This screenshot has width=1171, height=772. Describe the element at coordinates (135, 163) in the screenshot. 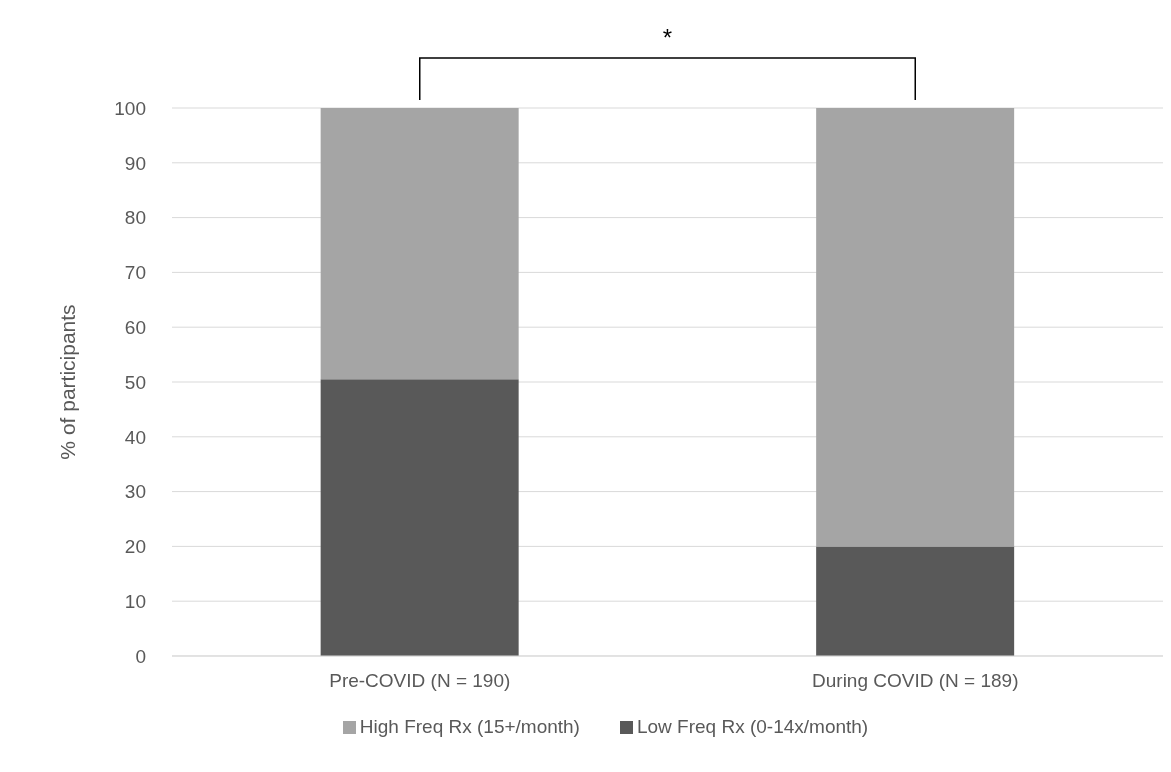

I see `y-tick-label: 90` at that location.